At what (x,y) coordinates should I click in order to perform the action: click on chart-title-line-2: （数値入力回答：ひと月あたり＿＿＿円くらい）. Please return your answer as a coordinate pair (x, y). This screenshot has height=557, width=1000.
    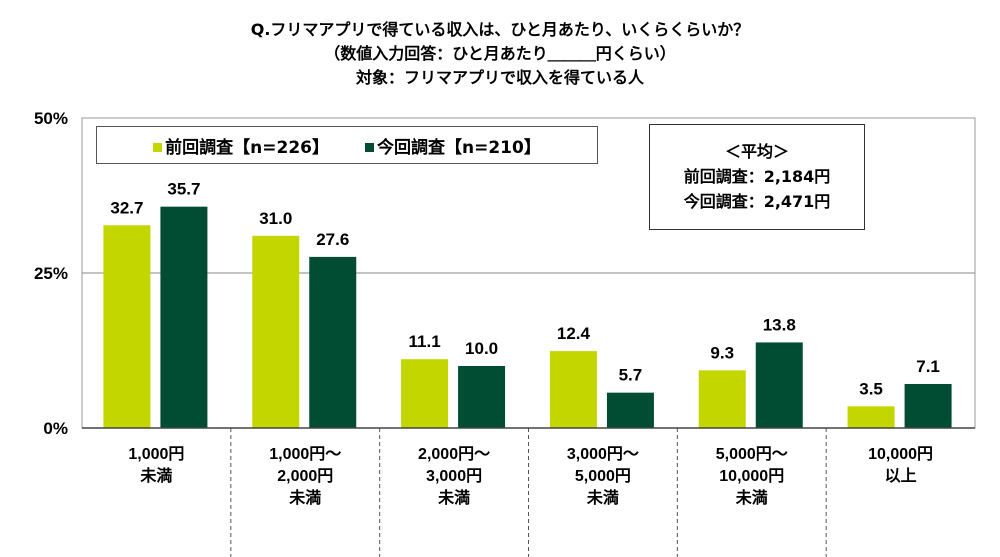
    Looking at the image, I should click on (500, 53).